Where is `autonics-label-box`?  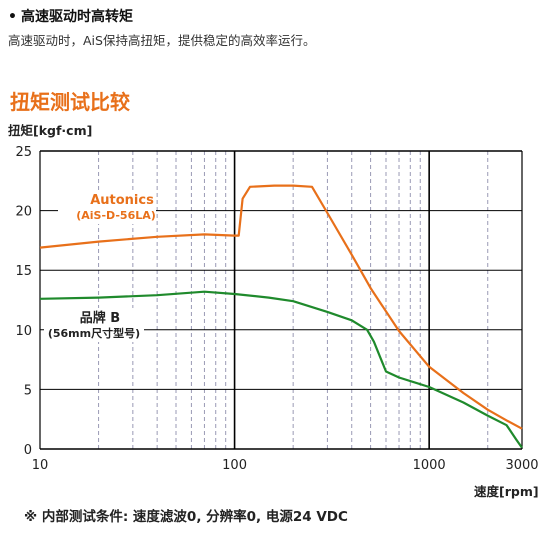
autonics-label-box is located at coordinates (107, 207).